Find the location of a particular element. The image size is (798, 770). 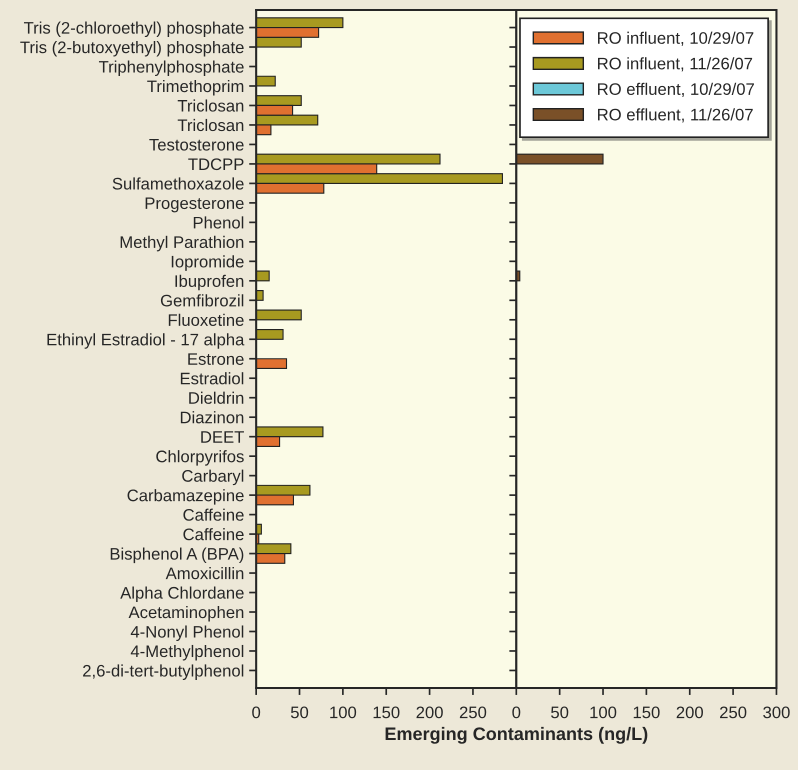

y-tick-label: Alpha Chlordane is located at coordinates (182, 594).